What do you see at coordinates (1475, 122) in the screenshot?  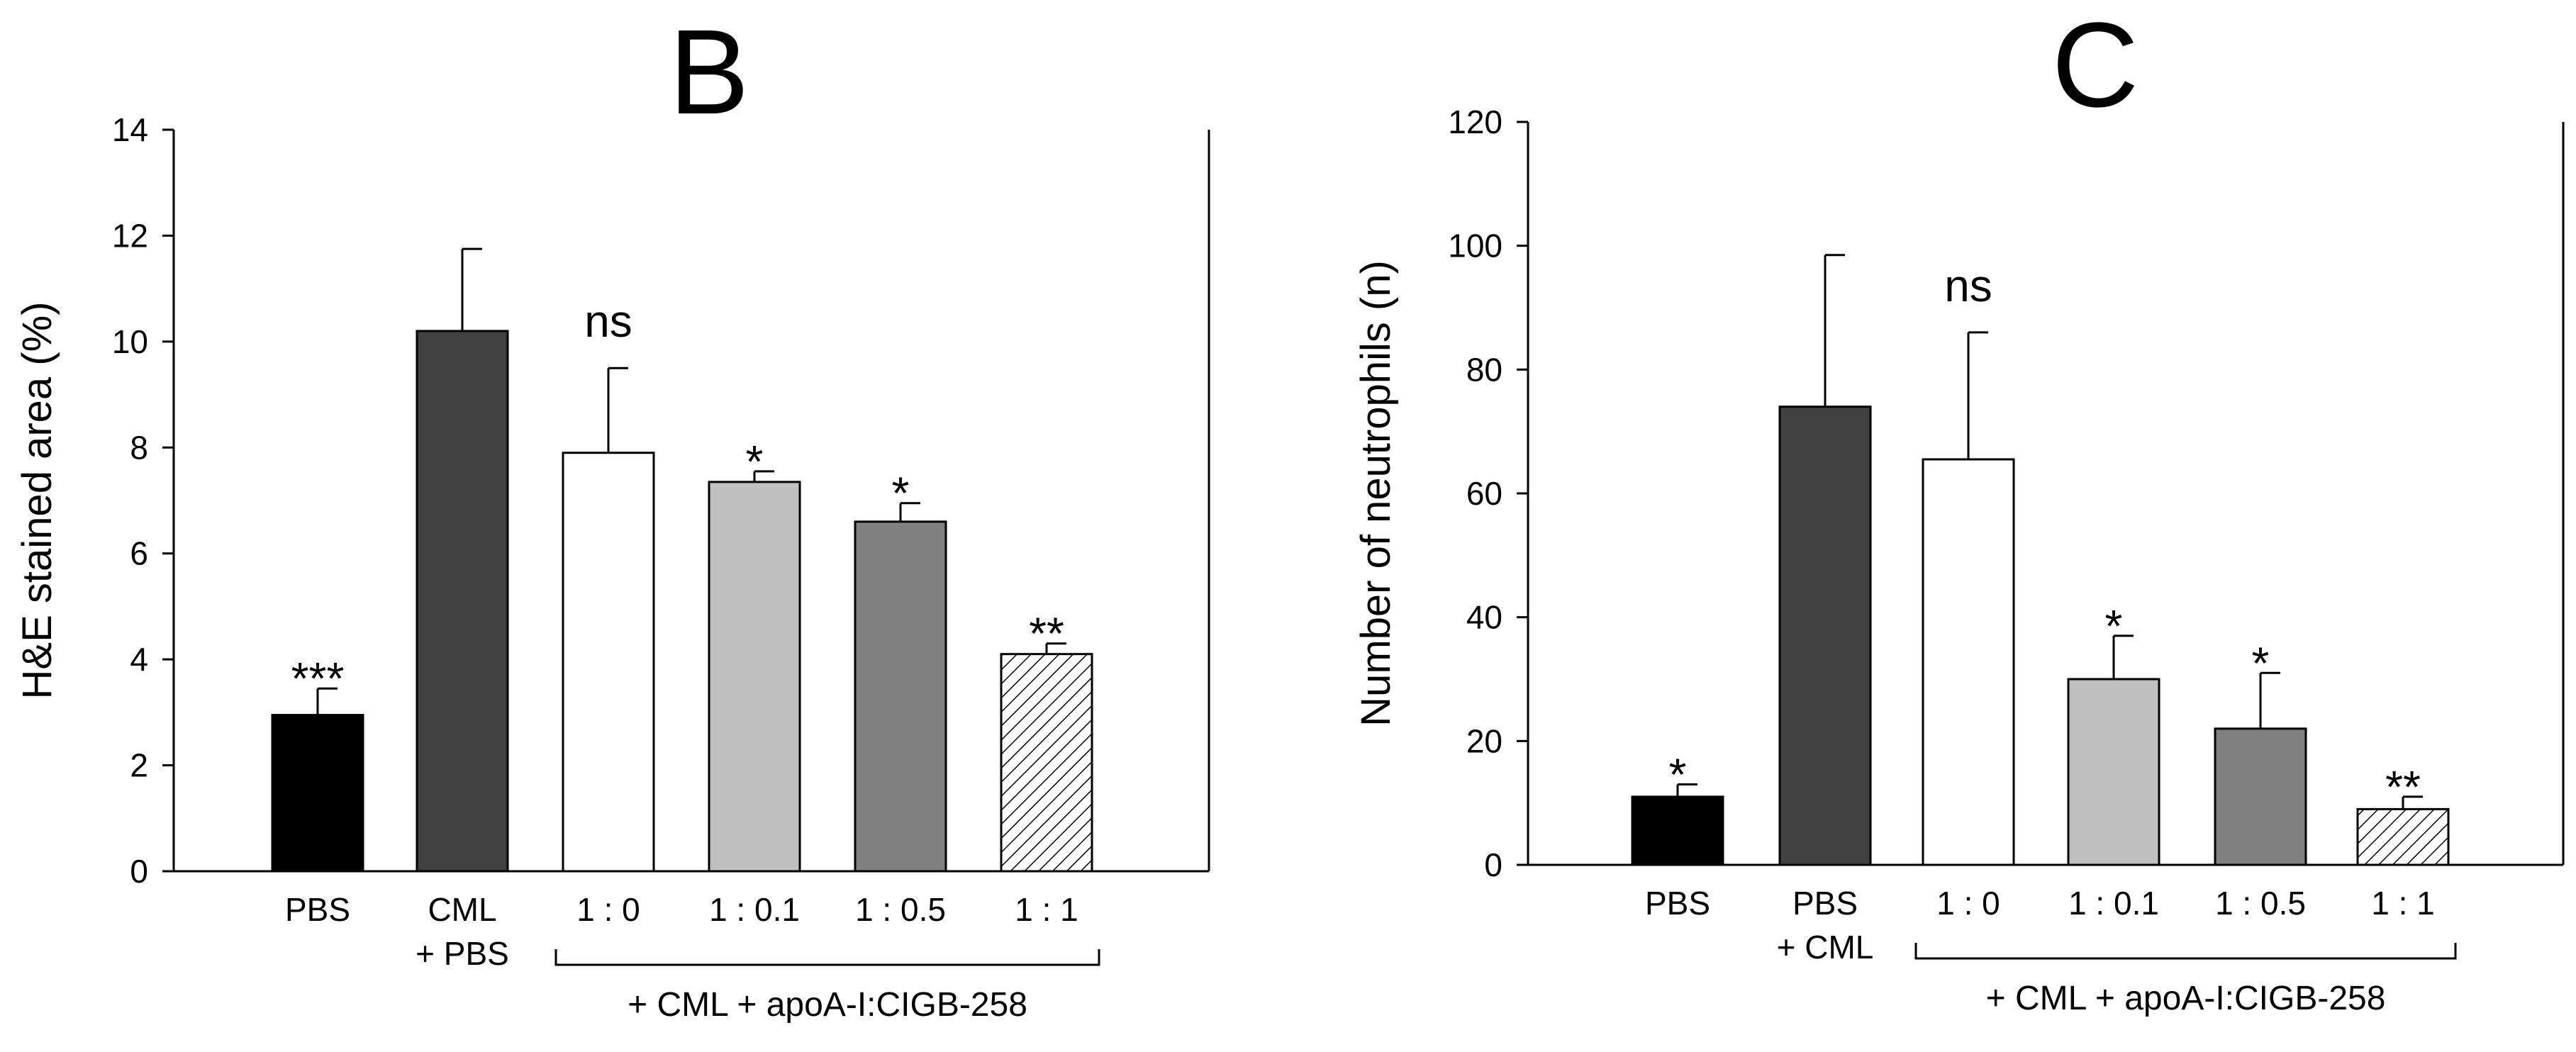 I see `y-tick-label: 120` at bounding box center [1475, 122].